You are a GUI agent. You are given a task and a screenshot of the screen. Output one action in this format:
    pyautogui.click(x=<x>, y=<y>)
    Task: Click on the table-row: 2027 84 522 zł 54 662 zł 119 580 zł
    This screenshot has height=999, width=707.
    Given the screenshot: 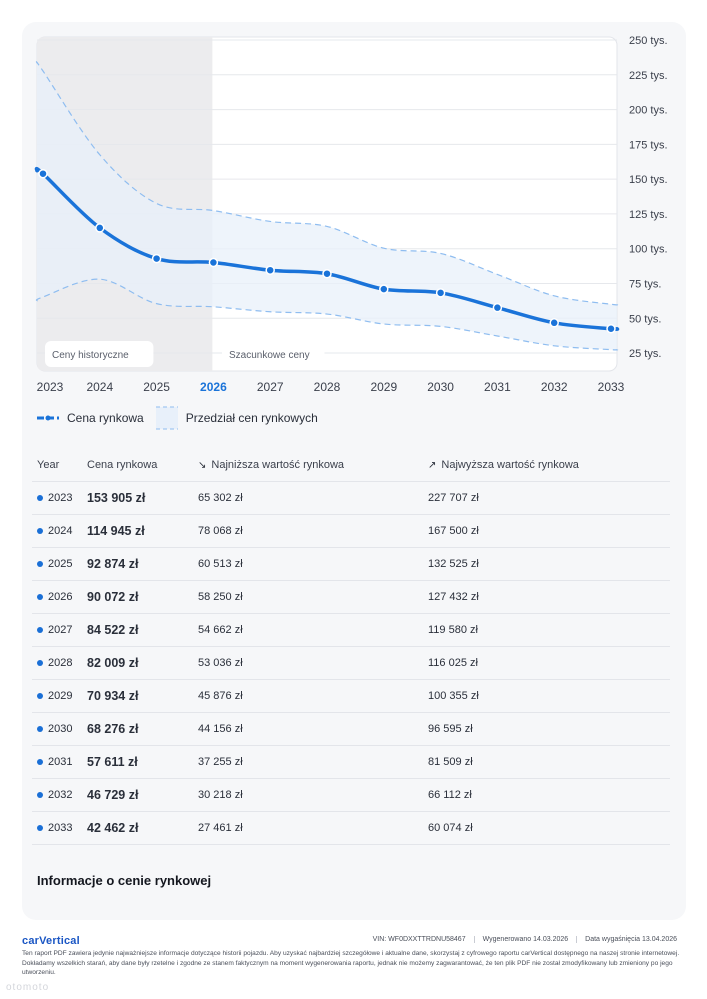 What is the action you would take?
    pyautogui.click(x=351, y=630)
    